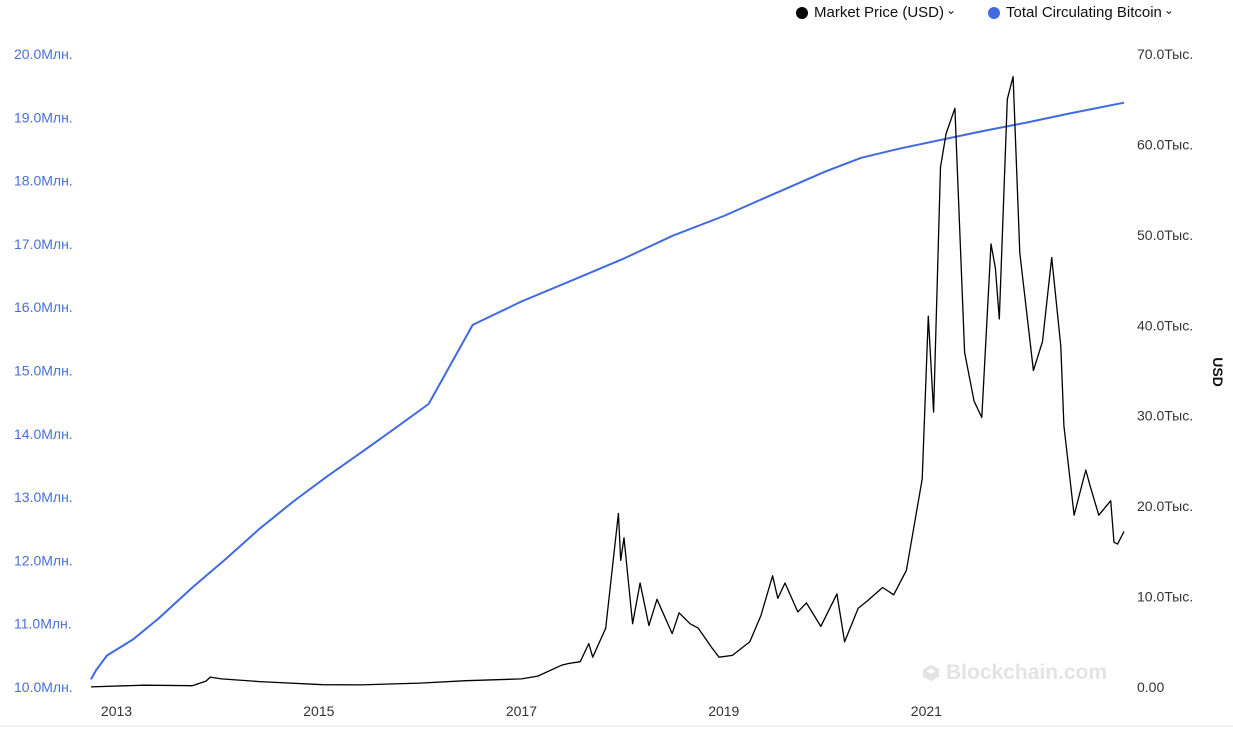 This screenshot has height=734, width=1233. I want to click on legend-item-total-circulating: Total Circulating Bitcoin ⌄, so click(1081, 11).